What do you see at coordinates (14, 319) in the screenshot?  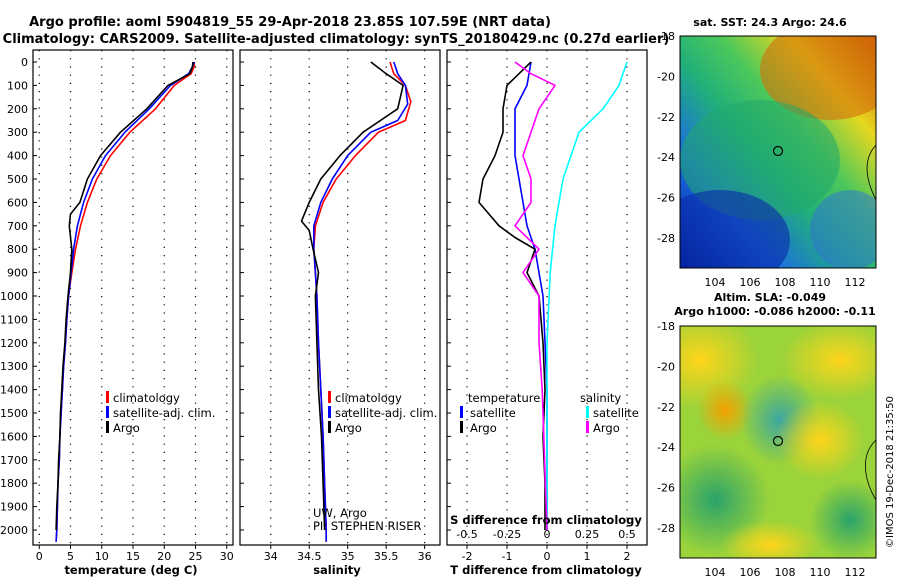 I see `depth-tick-label: 1100` at bounding box center [14, 319].